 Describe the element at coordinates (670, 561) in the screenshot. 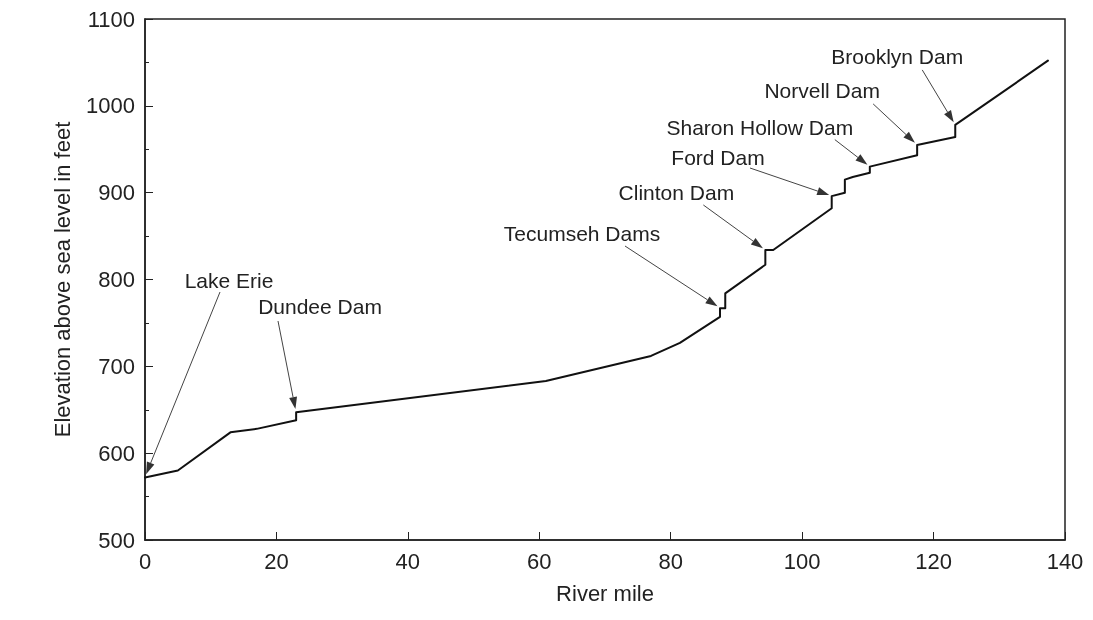

I see `x-tick-label: 80` at that location.